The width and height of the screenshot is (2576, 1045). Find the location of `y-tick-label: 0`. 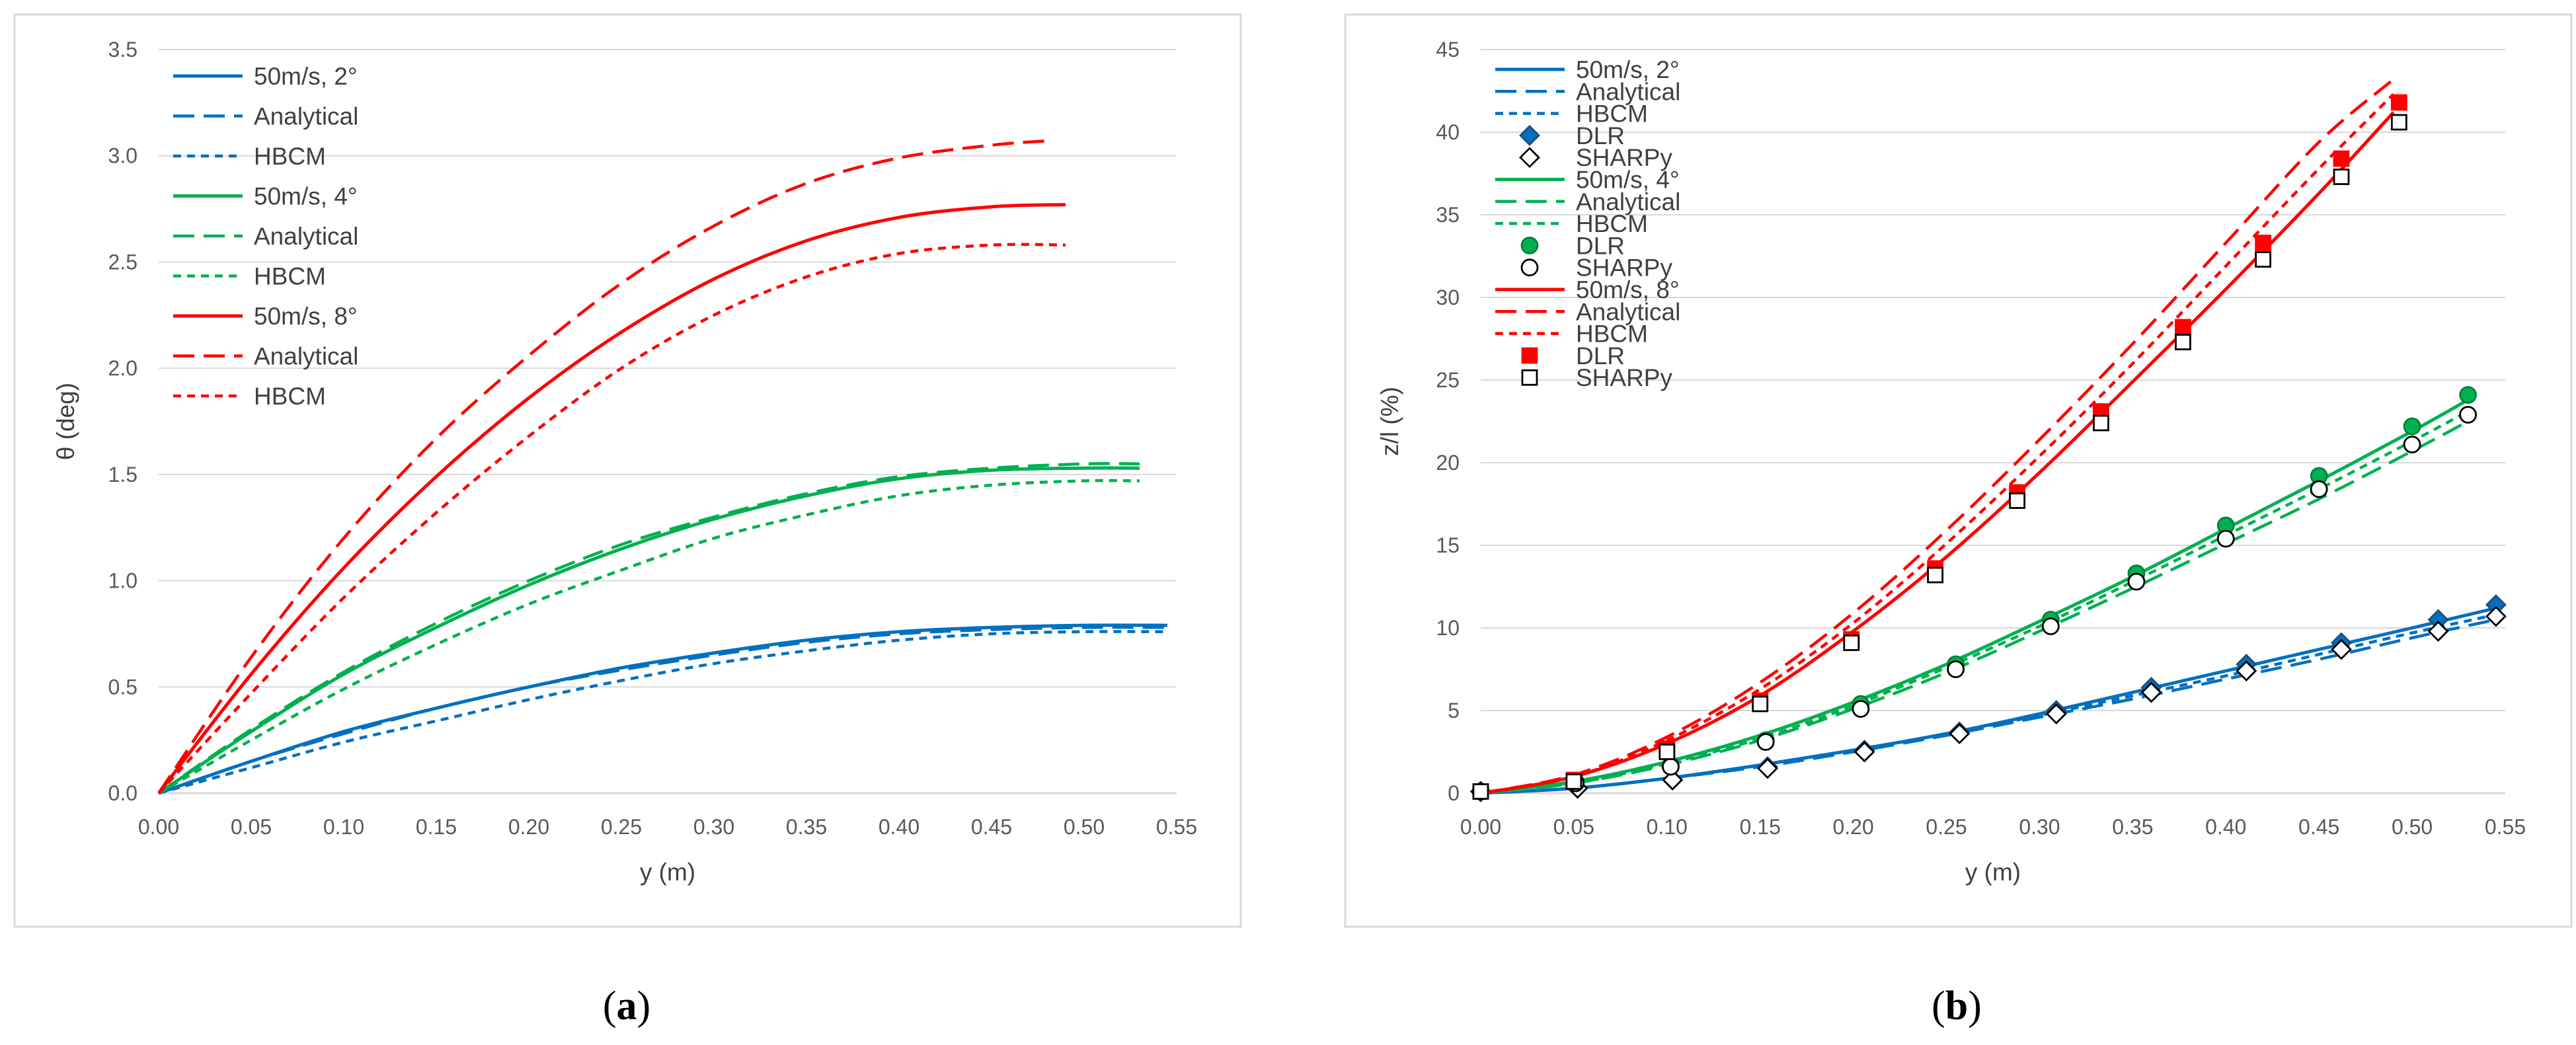

y-tick-label: 0 is located at coordinates (1454, 793).